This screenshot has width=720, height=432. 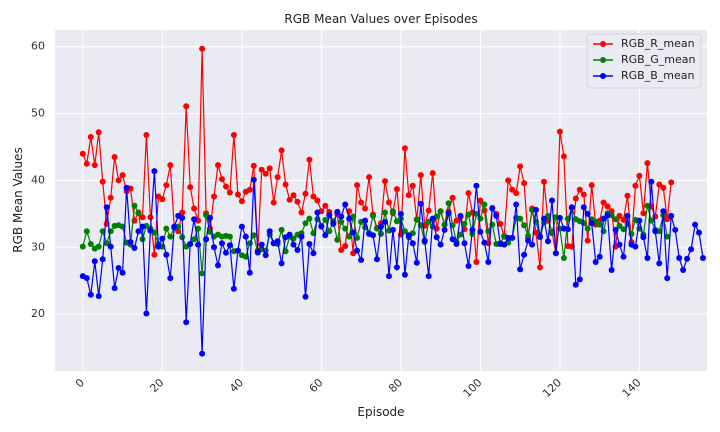 What do you see at coordinates (603, 60) in the screenshot?
I see `legend-marker-rgb-g-mean` at bounding box center [603, 60].